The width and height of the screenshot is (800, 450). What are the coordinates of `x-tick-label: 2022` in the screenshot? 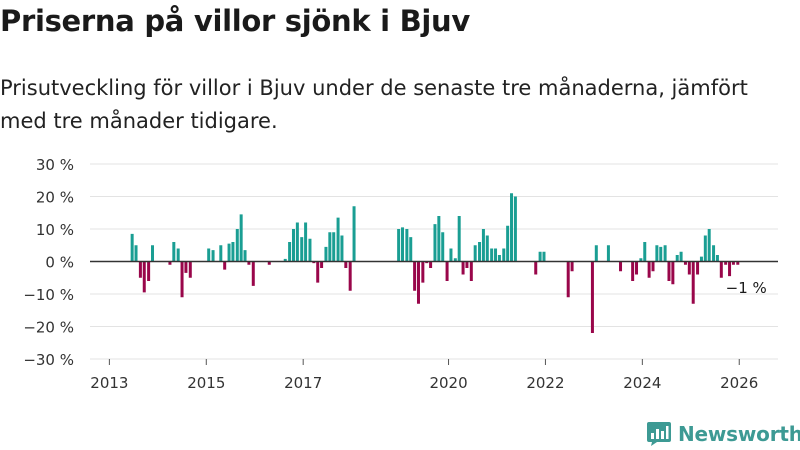 It's located at (545, 383).